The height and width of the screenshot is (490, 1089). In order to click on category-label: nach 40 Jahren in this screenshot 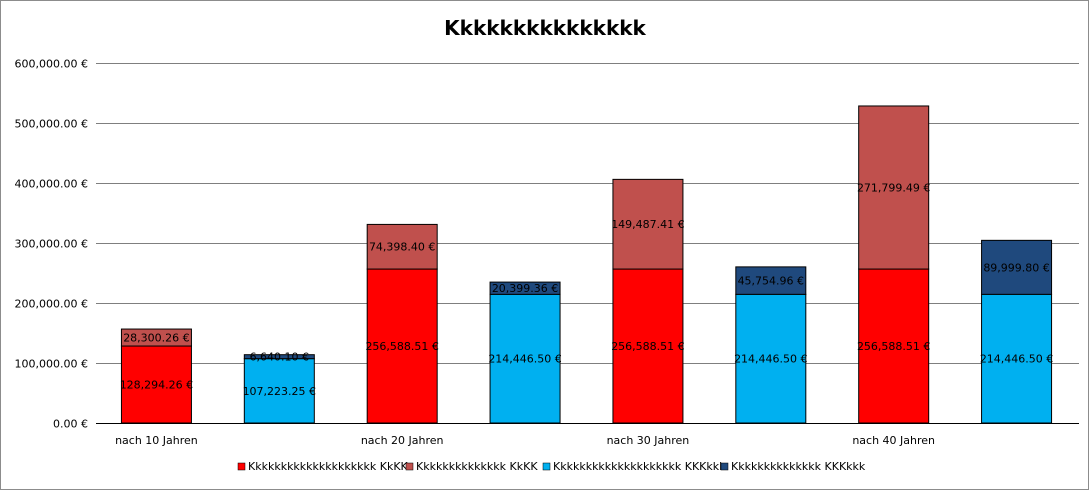, I will do `click(893, 440)`.